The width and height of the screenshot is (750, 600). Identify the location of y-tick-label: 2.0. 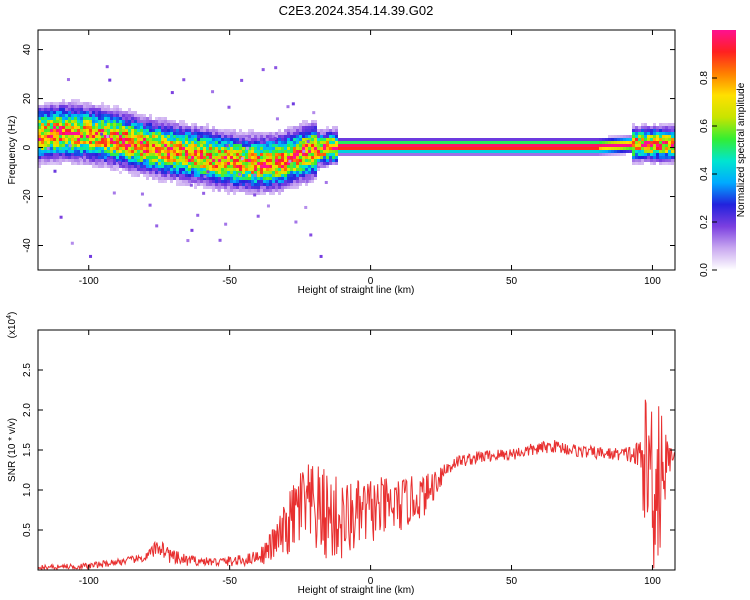
(27, 410).